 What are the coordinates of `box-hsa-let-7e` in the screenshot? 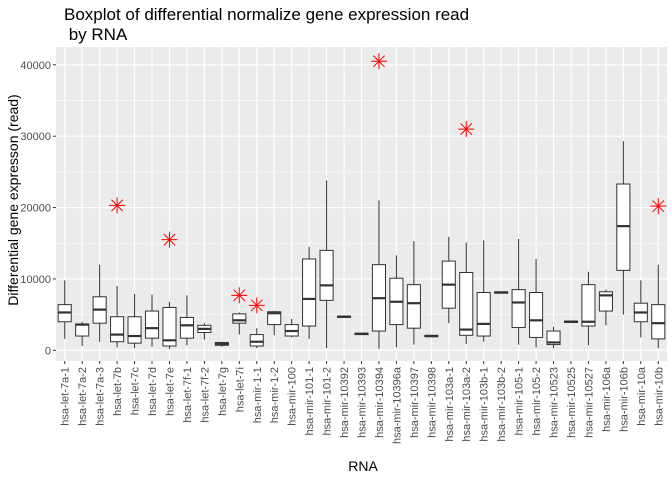 It's located at (169, 325).